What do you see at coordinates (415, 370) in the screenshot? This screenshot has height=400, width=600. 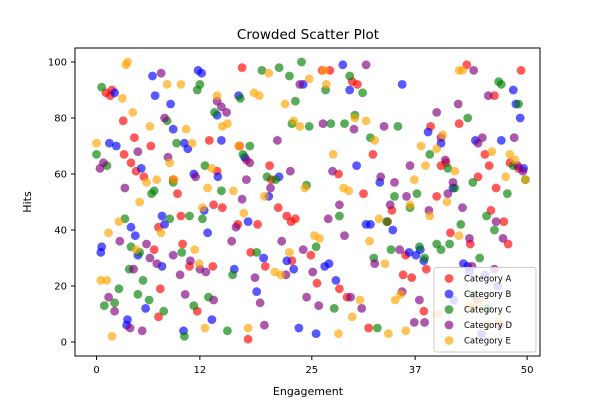 I see `x-tick-label: 37` at bounding box center [415, 370].